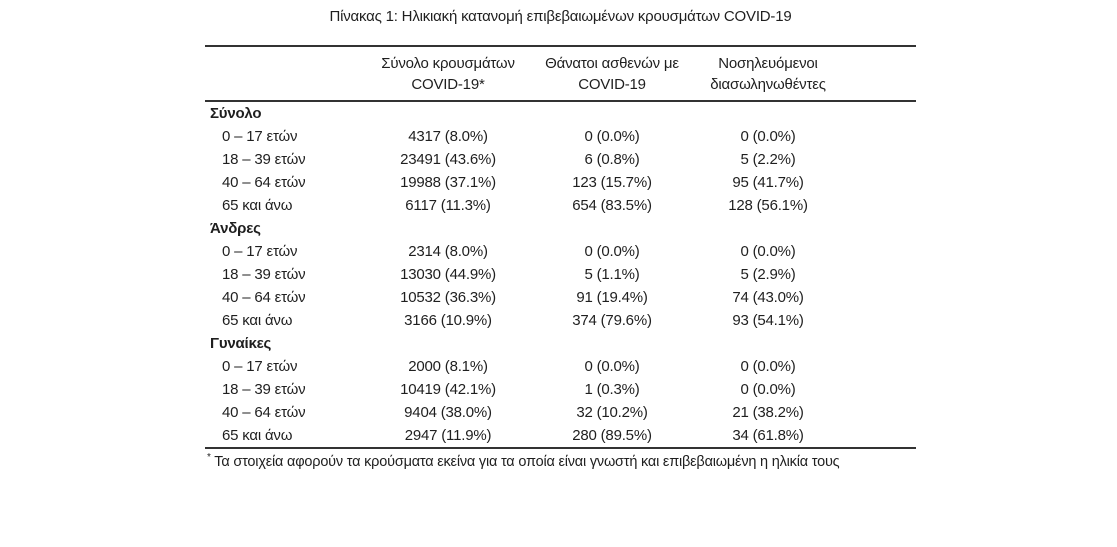 This screenshot has width=1117, height=547. Describe the element at coordinates (612, 389) in the screenshot. I see `deaths-cell: 1 (0.3%)` at that location.